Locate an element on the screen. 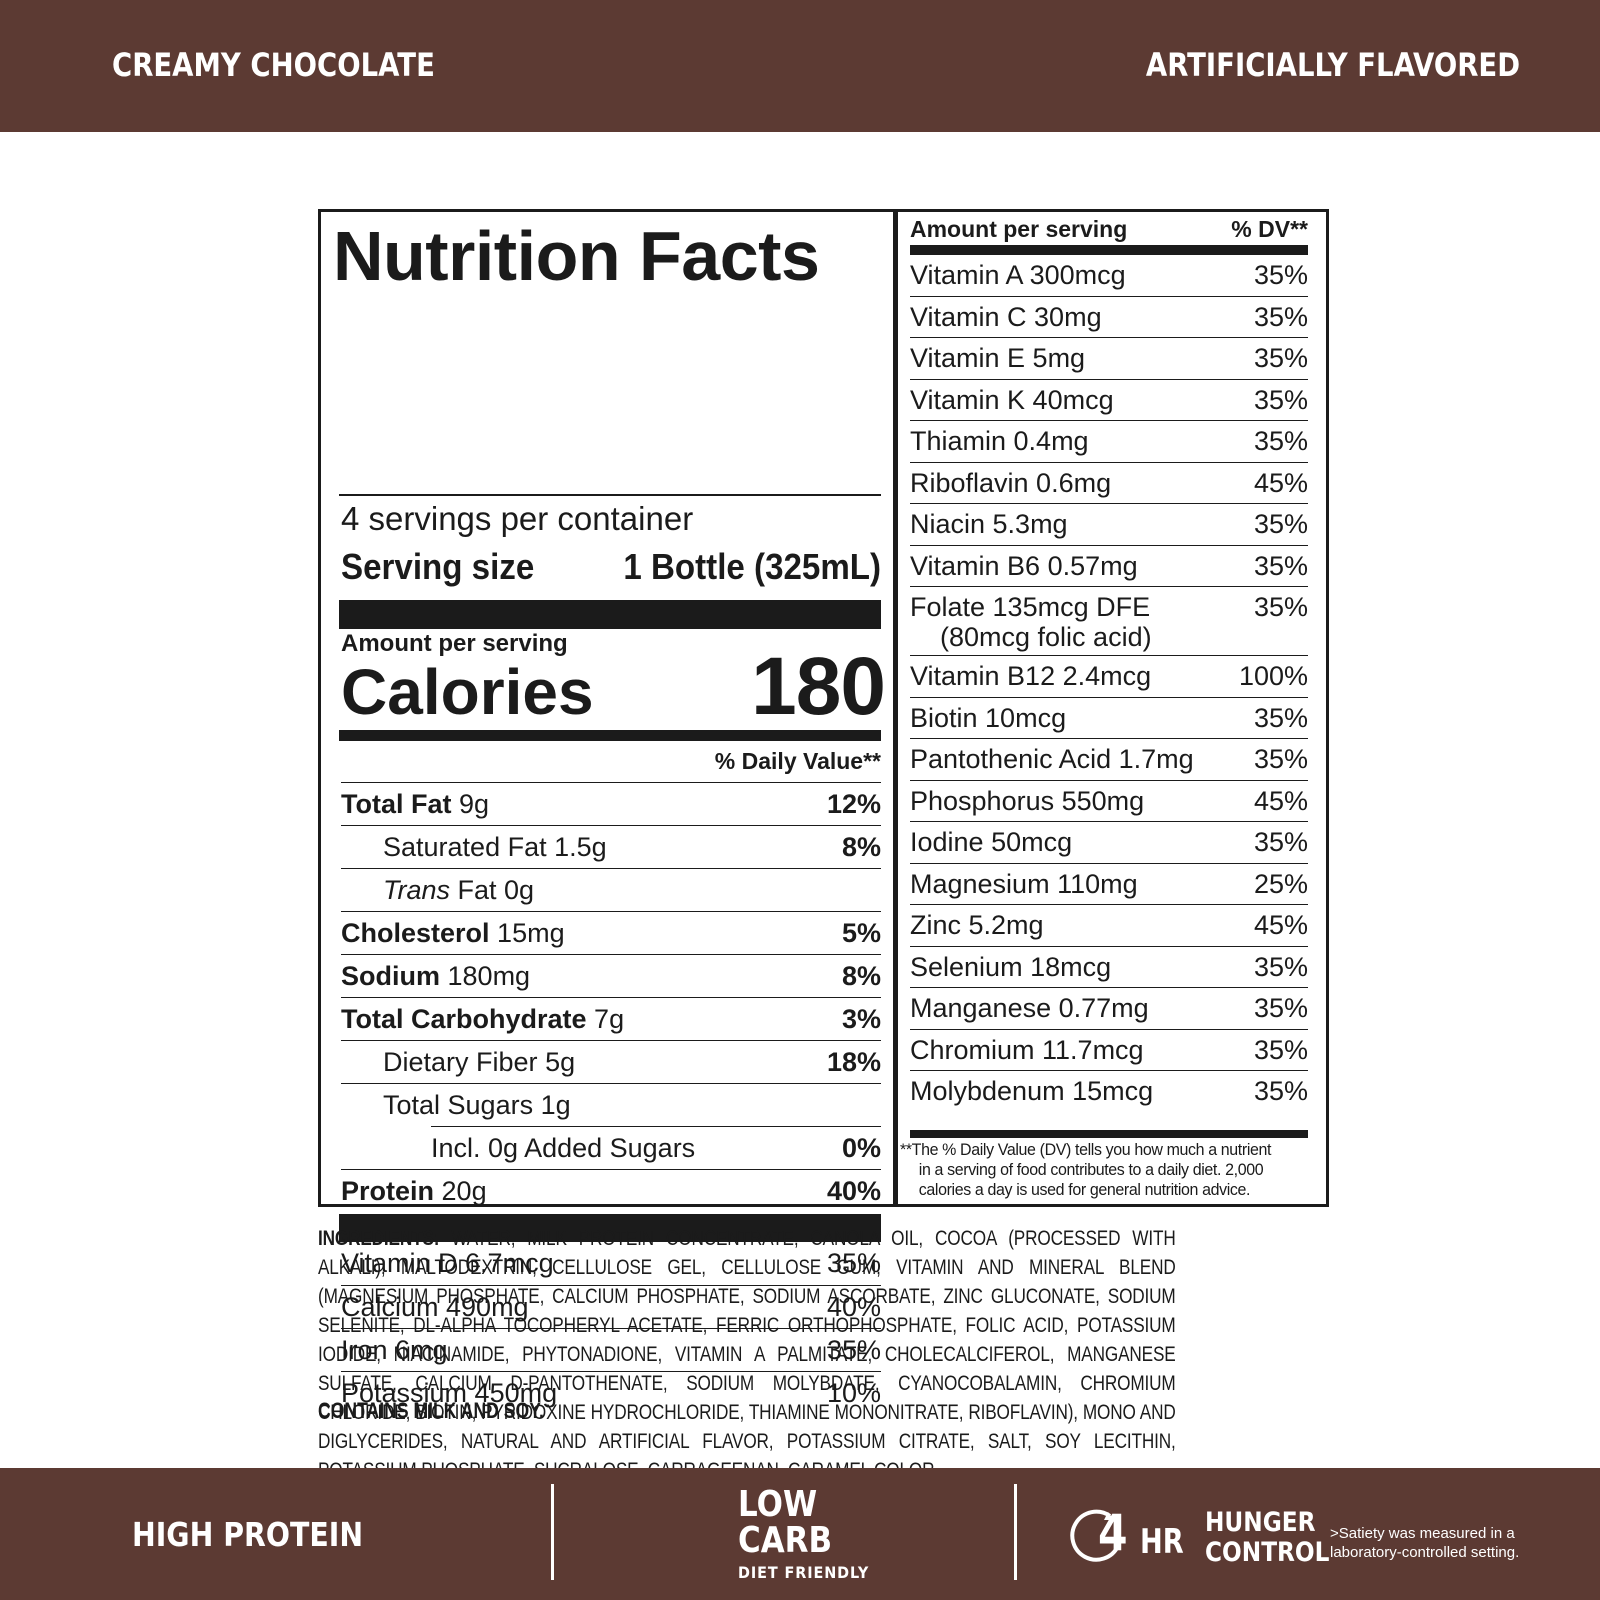 The width and height of the screenshot is (1600, 1600). vitamin-row: Thiamin 0.4mg 35% is located at coordinates (1109, 442).